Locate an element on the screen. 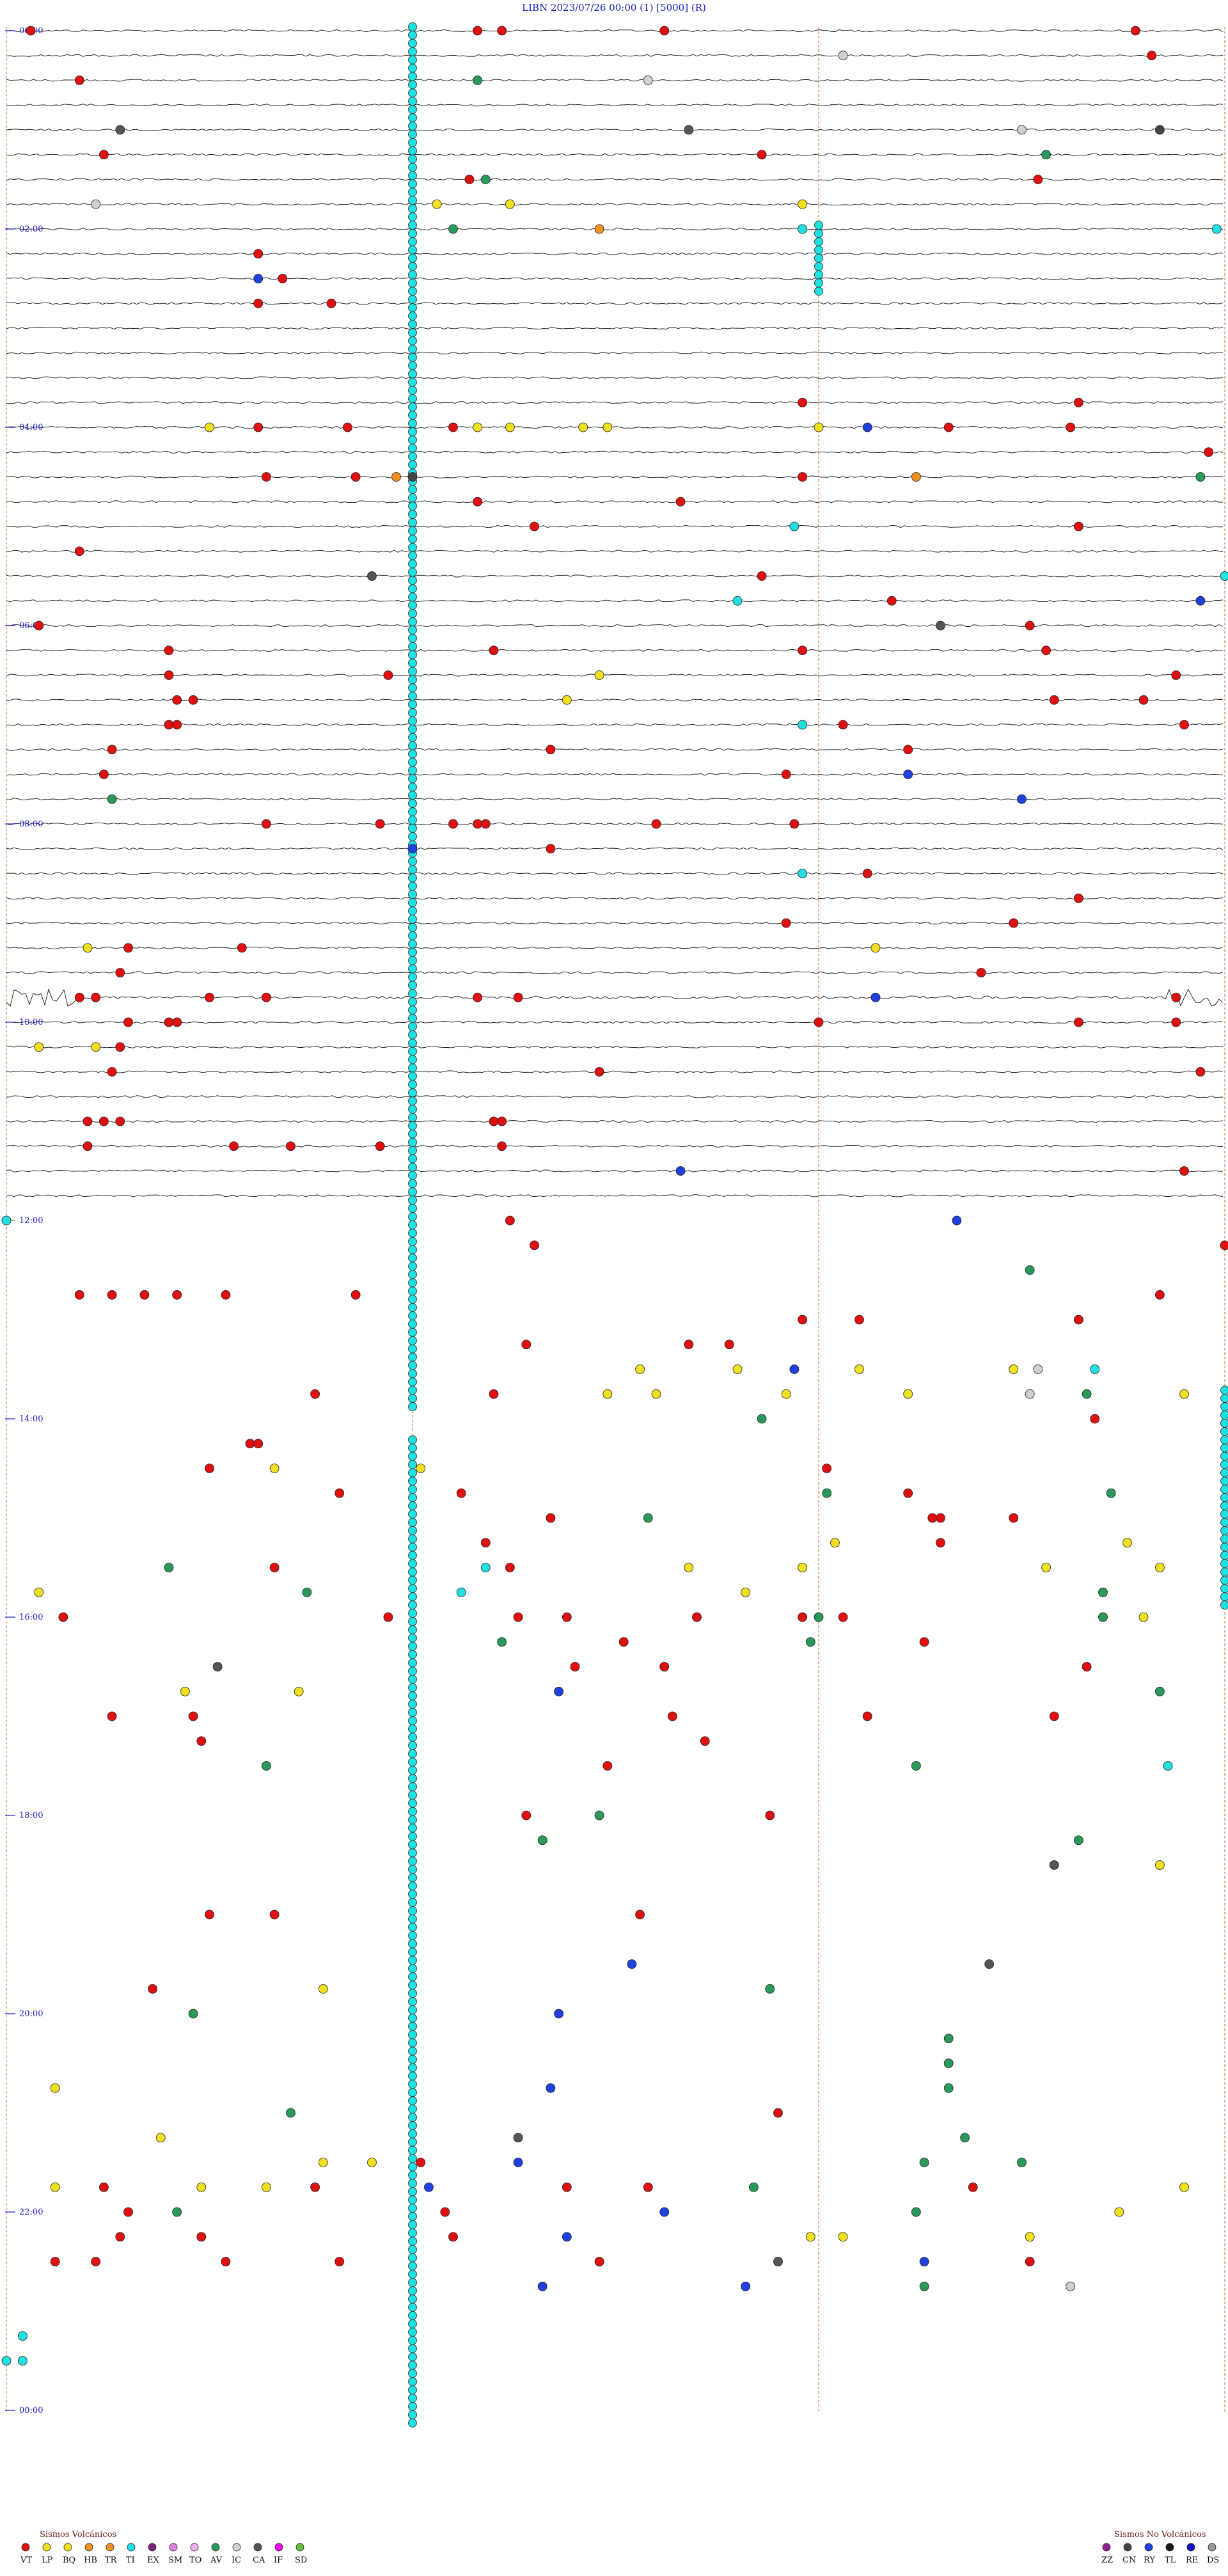 This screenshot has width=1228, height=2576. event-marker-ic is located at coordinates (1030, 1394).